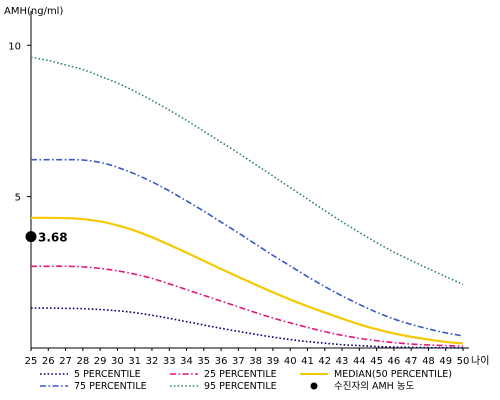  What do you see at coordinates (134, 361) in the screenshot?
I see `x-tick-label: 31` at bounding box center [134, 361].